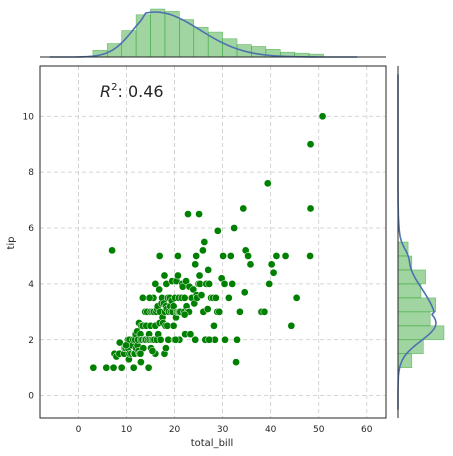  Describe the element at coordinates (29, 117) in the screenshot. I see `y-tick-label: 10` at that location.